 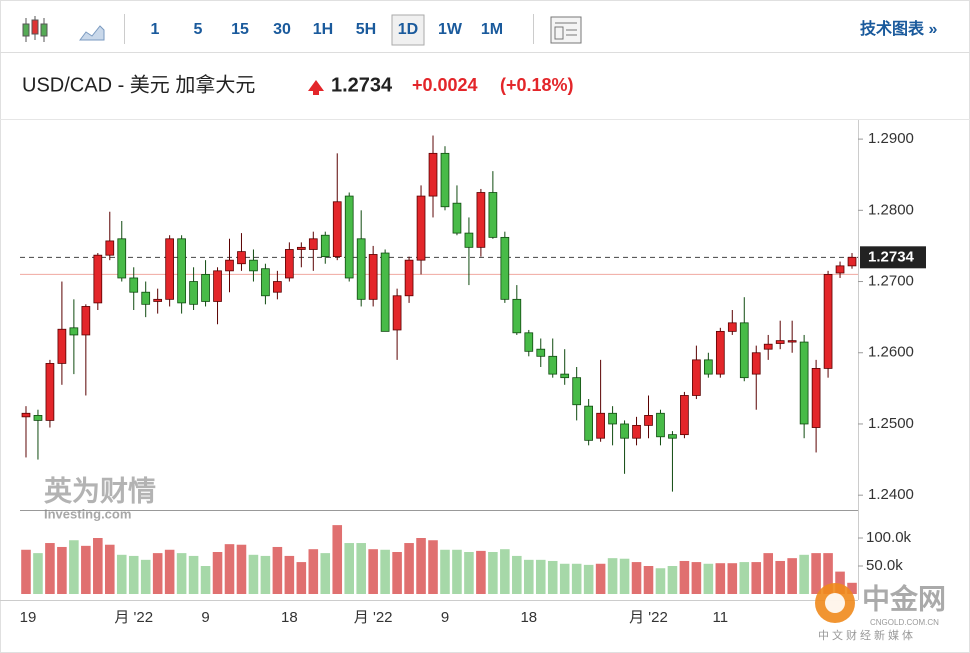 I want to click on interval-button: 1M, so click(x=492, y=29).